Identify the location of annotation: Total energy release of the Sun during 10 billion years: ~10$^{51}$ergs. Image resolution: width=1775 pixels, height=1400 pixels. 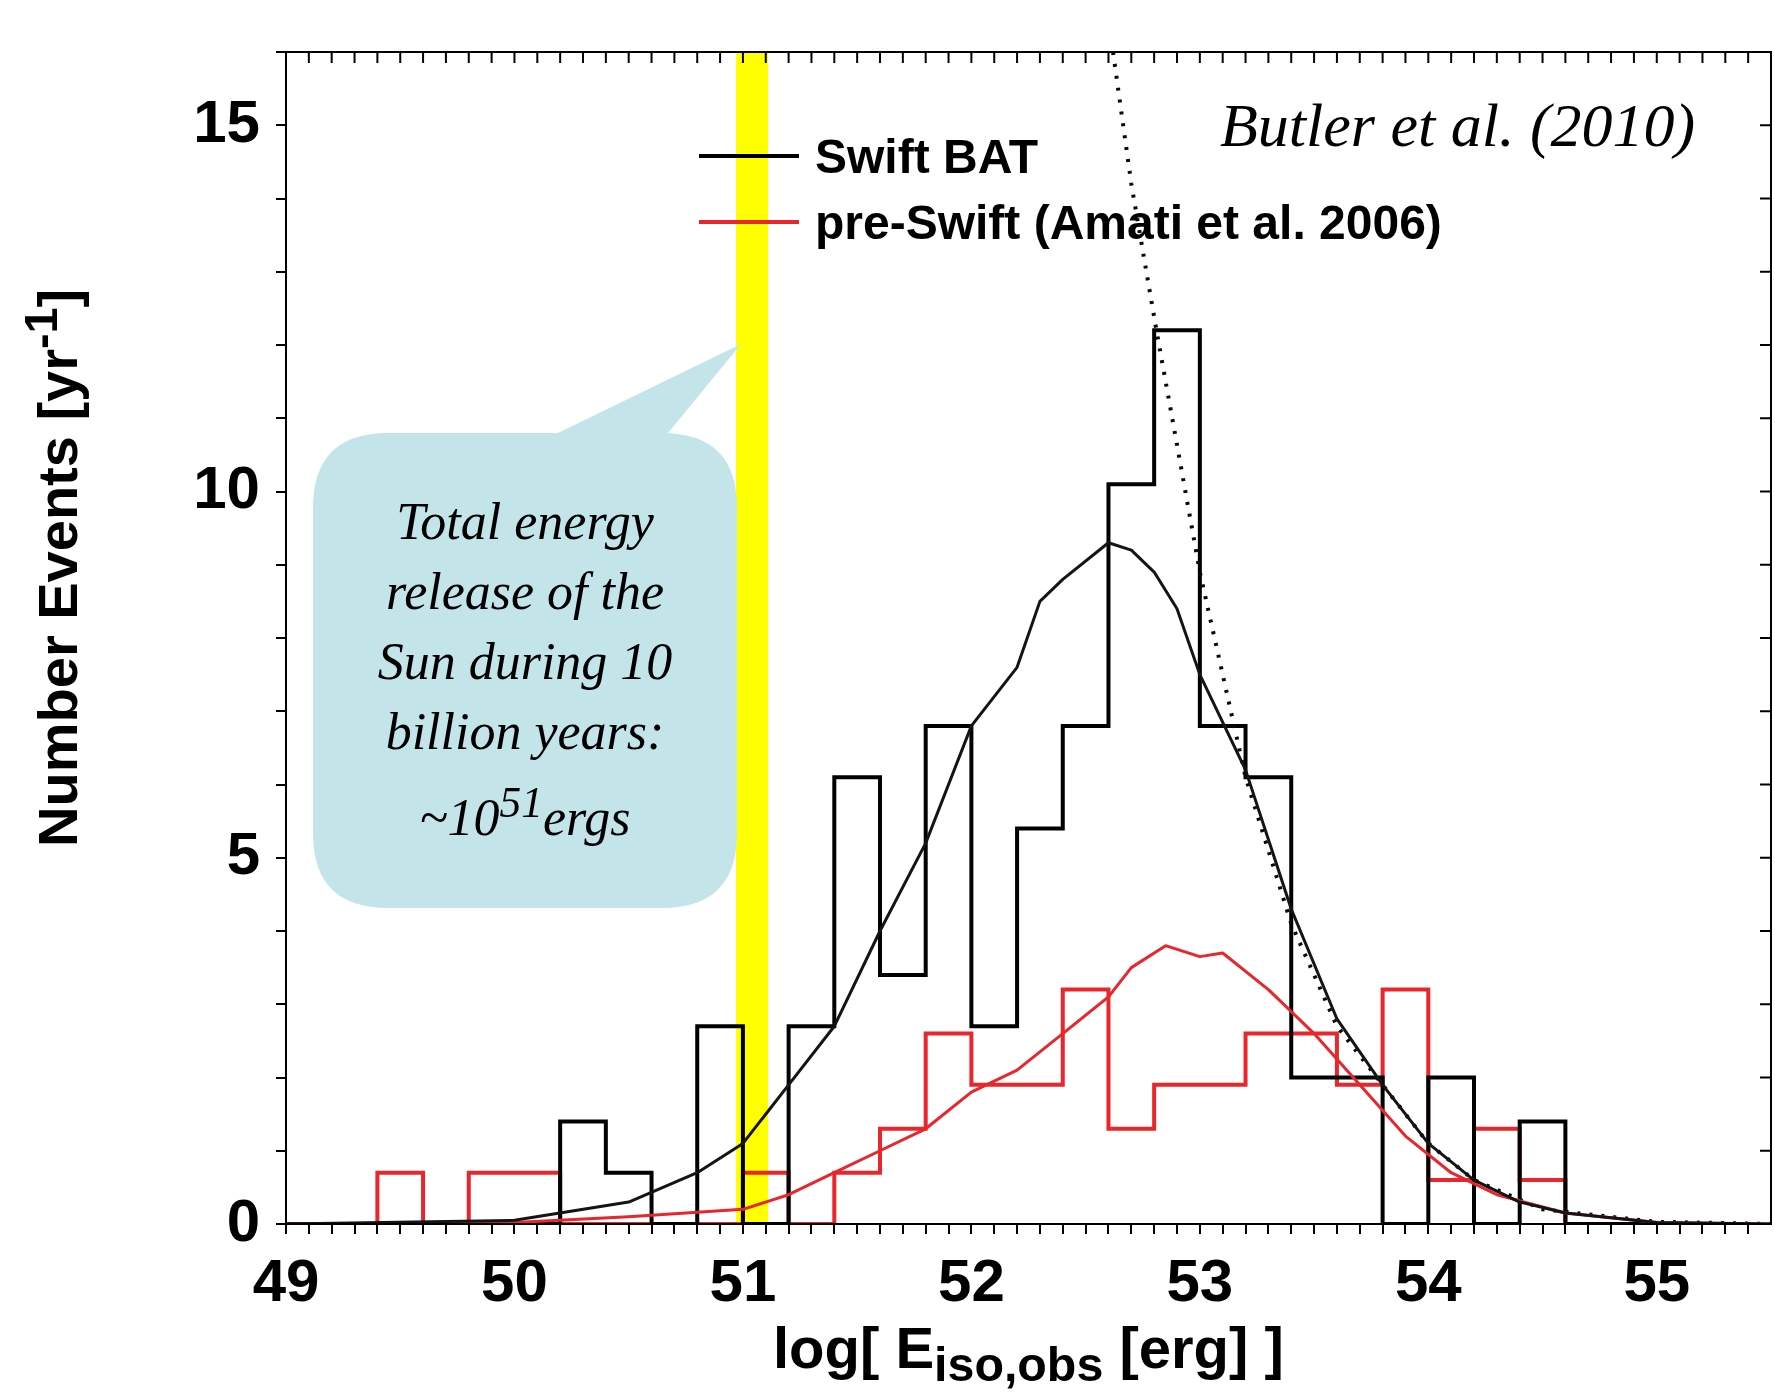
(525, 670).